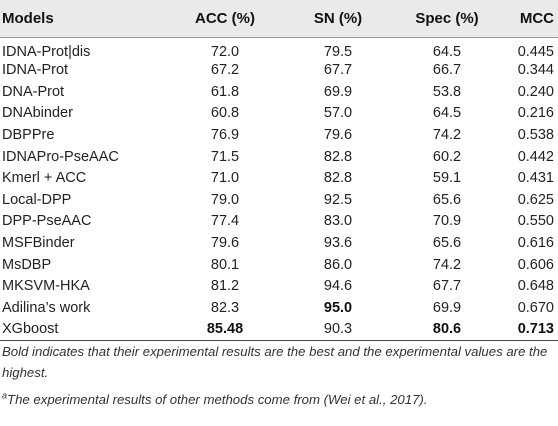  Describe the element at coordinates (279, 308) in the screenshot. I see `table-row: Adilina’s work 82.3 95.0 69.9 0.670` at that location.